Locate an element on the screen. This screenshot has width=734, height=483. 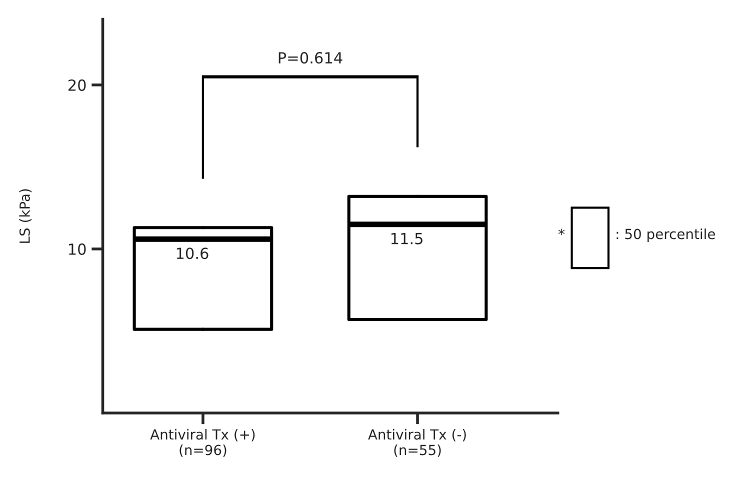
x-tick-label: Antiviral Tx (+) (n=96) is located at coordinates (202, 442).